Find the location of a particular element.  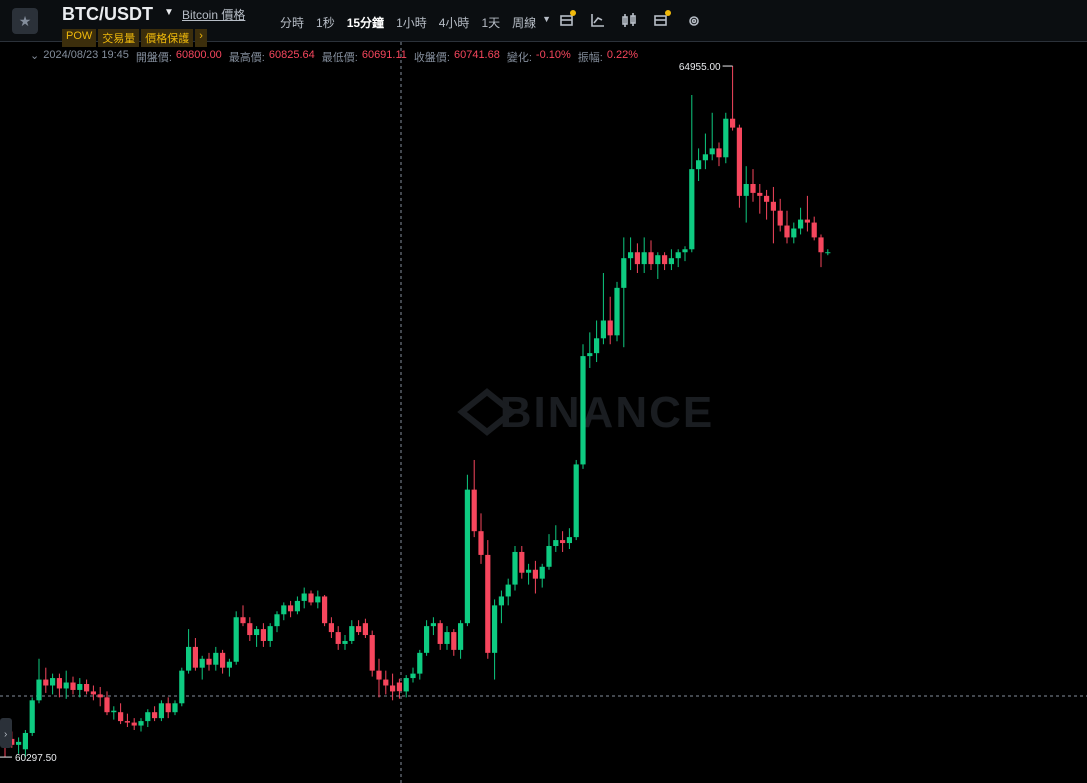

collapse: ⌄ is located at coordinates (35, 56).